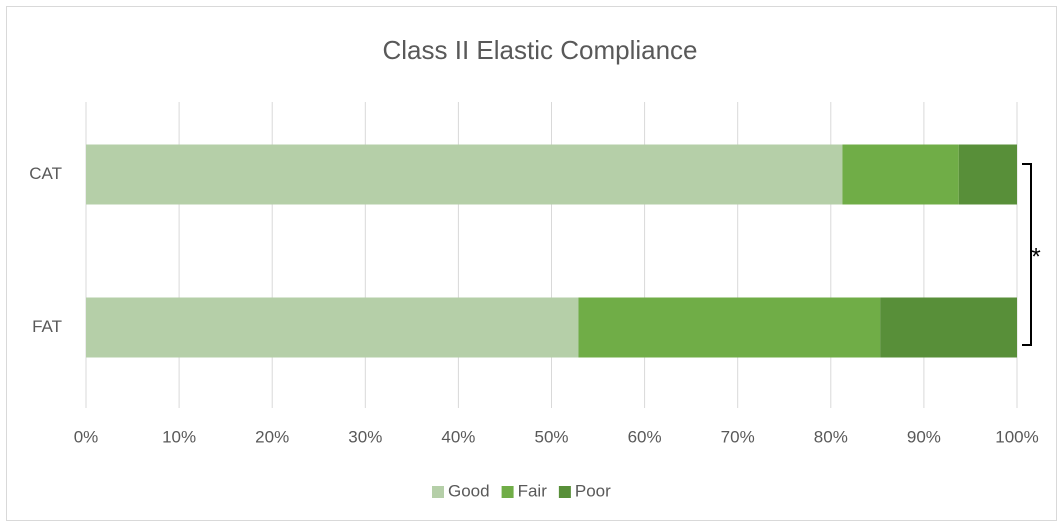  Describe the element at coordinates (551, 436) in the screenshot. I see `x-tick-label: 50%` at that location.